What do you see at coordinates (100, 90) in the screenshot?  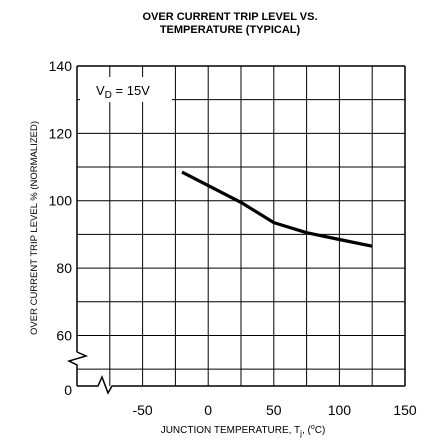 I see `annotation-prefix: V` at bounding box center [100, 90].